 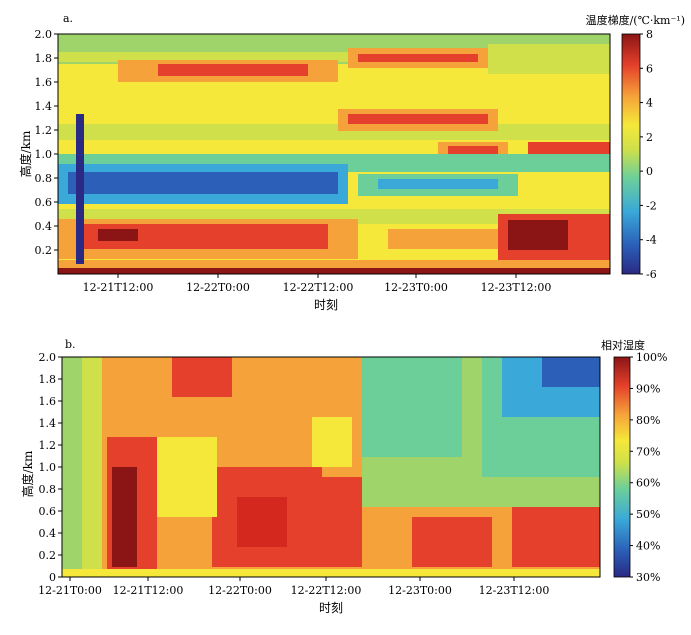 What do you see at coordinates (52, 577) in the screenshot?
I see `y-tick-label: 0` at bounding box center [52, 577].